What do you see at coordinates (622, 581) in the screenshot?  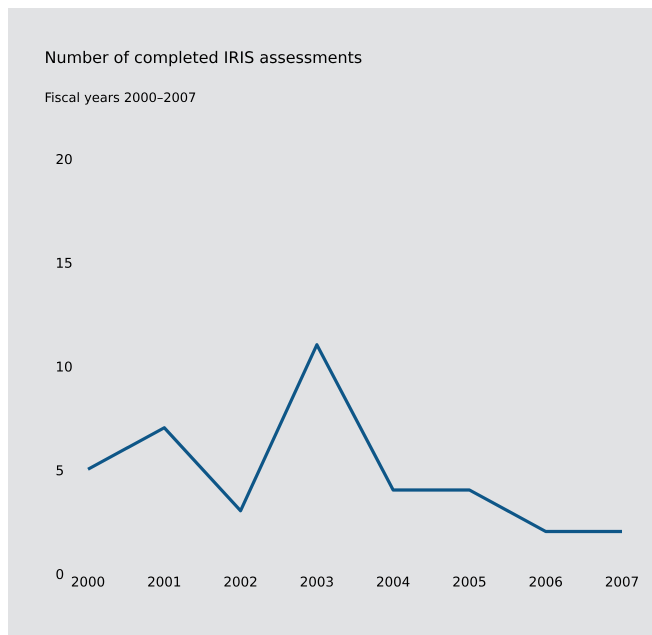 I see `x-tick-label: 2007` at bounding box center [622, 581].